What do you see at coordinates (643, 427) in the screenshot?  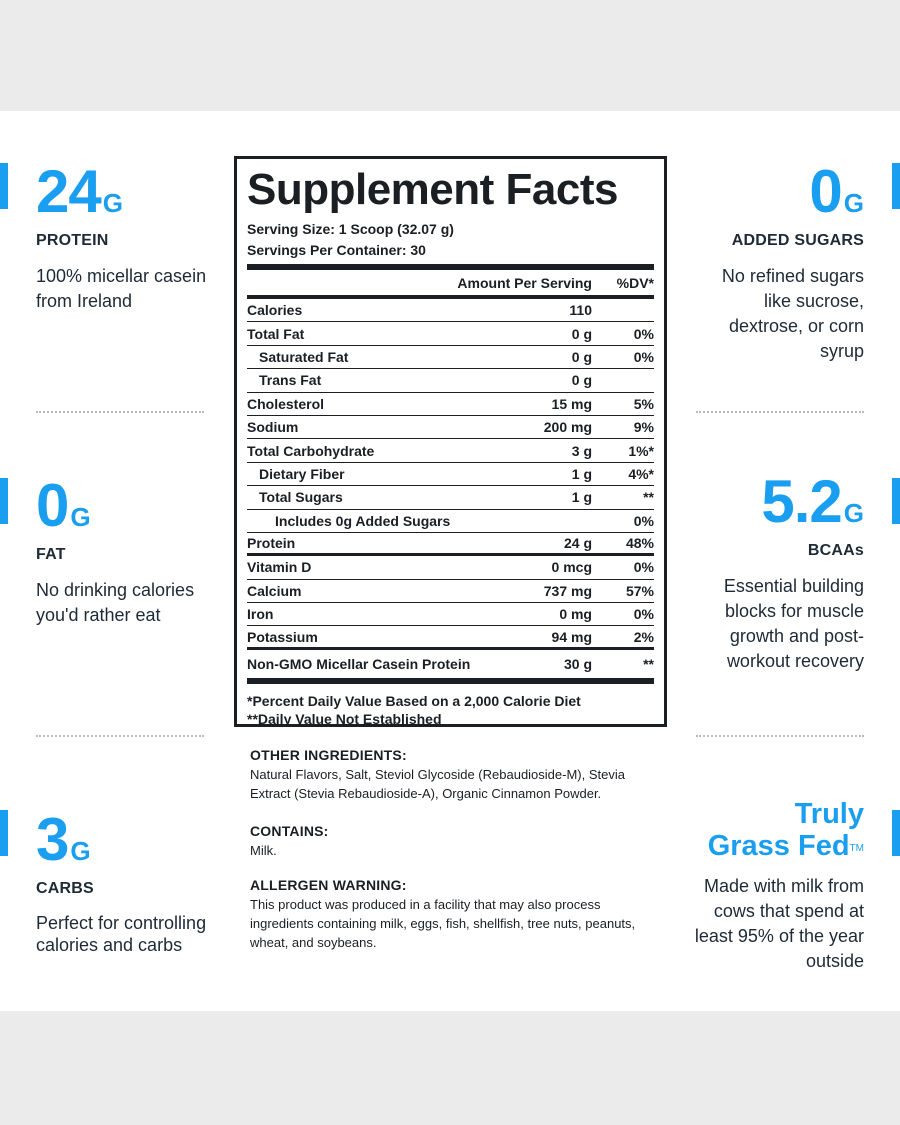 I see `fact-dv: 9%` at bounding box center [643, 427].